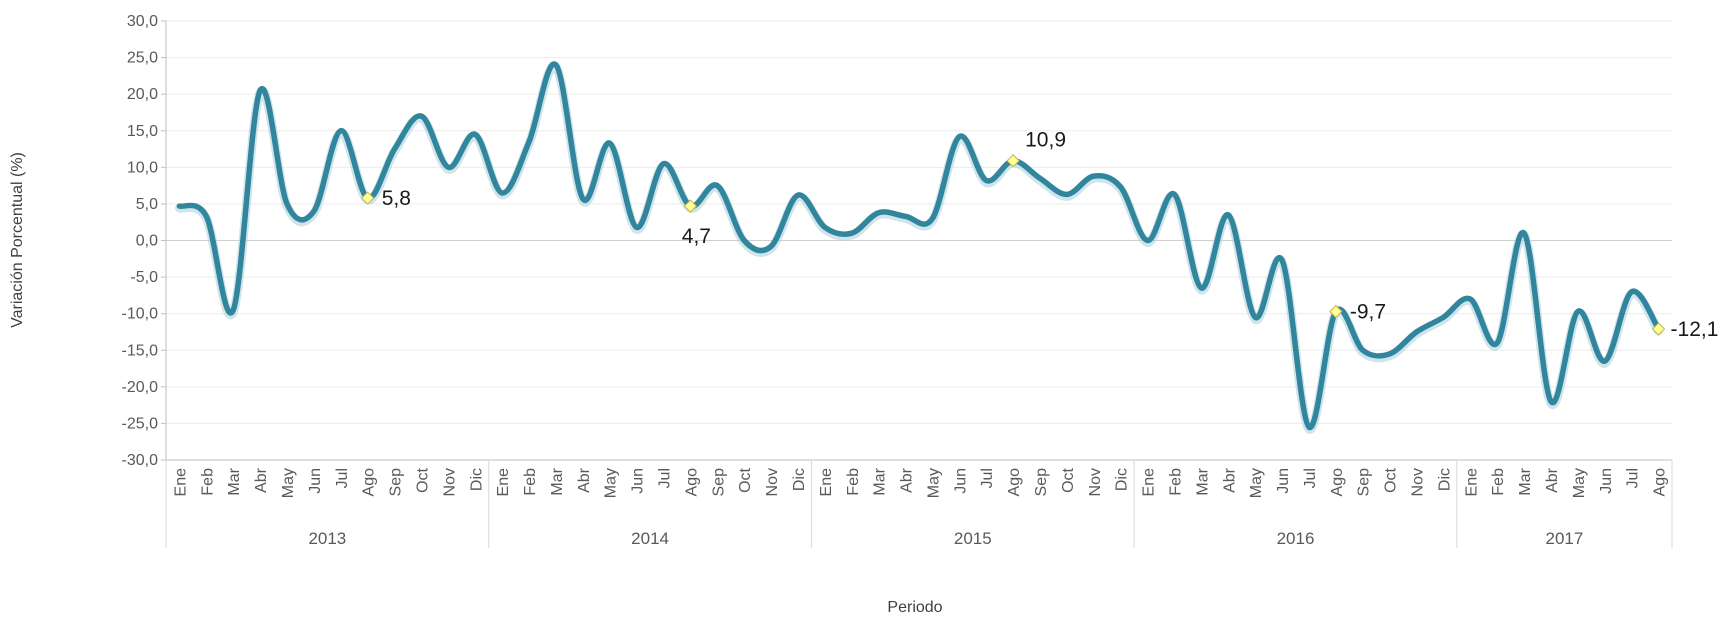  Describe the element at coordinates (140, 387) in the screenshot. I see `y-tick-label: -20,0` at that location.